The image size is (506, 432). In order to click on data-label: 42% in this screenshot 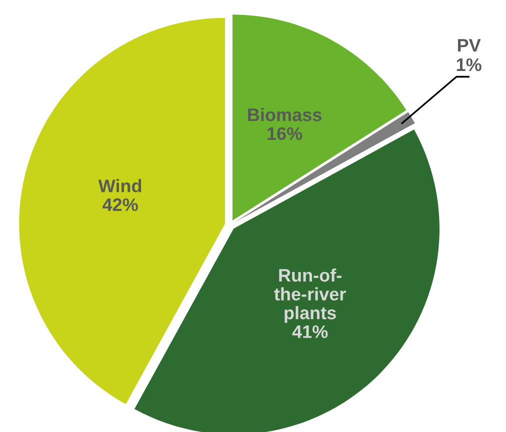, I will do `click(120, 205)`.